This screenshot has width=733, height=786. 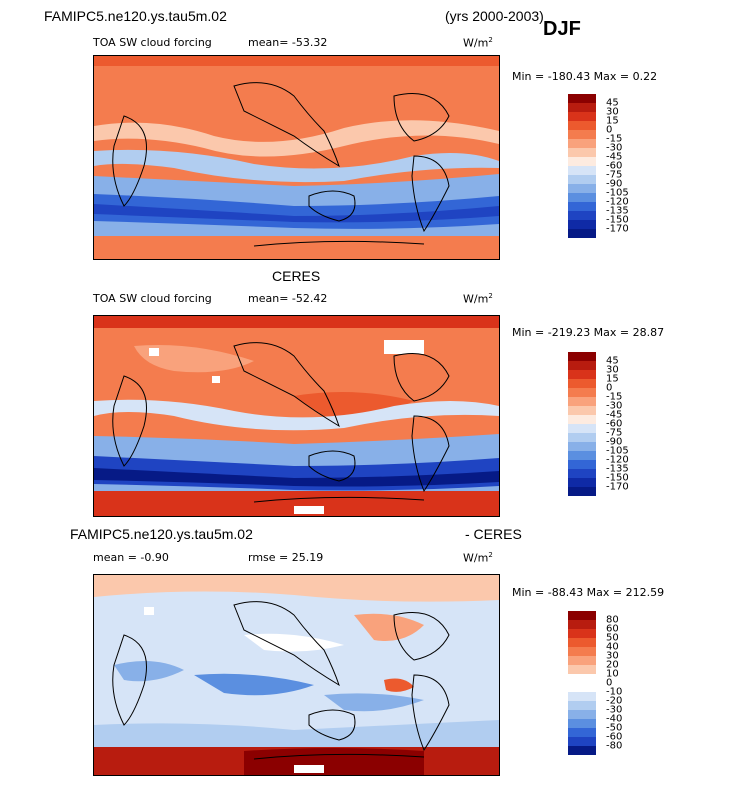 I want to click on panel2-units: W/m2, so click(x=478, y=299).